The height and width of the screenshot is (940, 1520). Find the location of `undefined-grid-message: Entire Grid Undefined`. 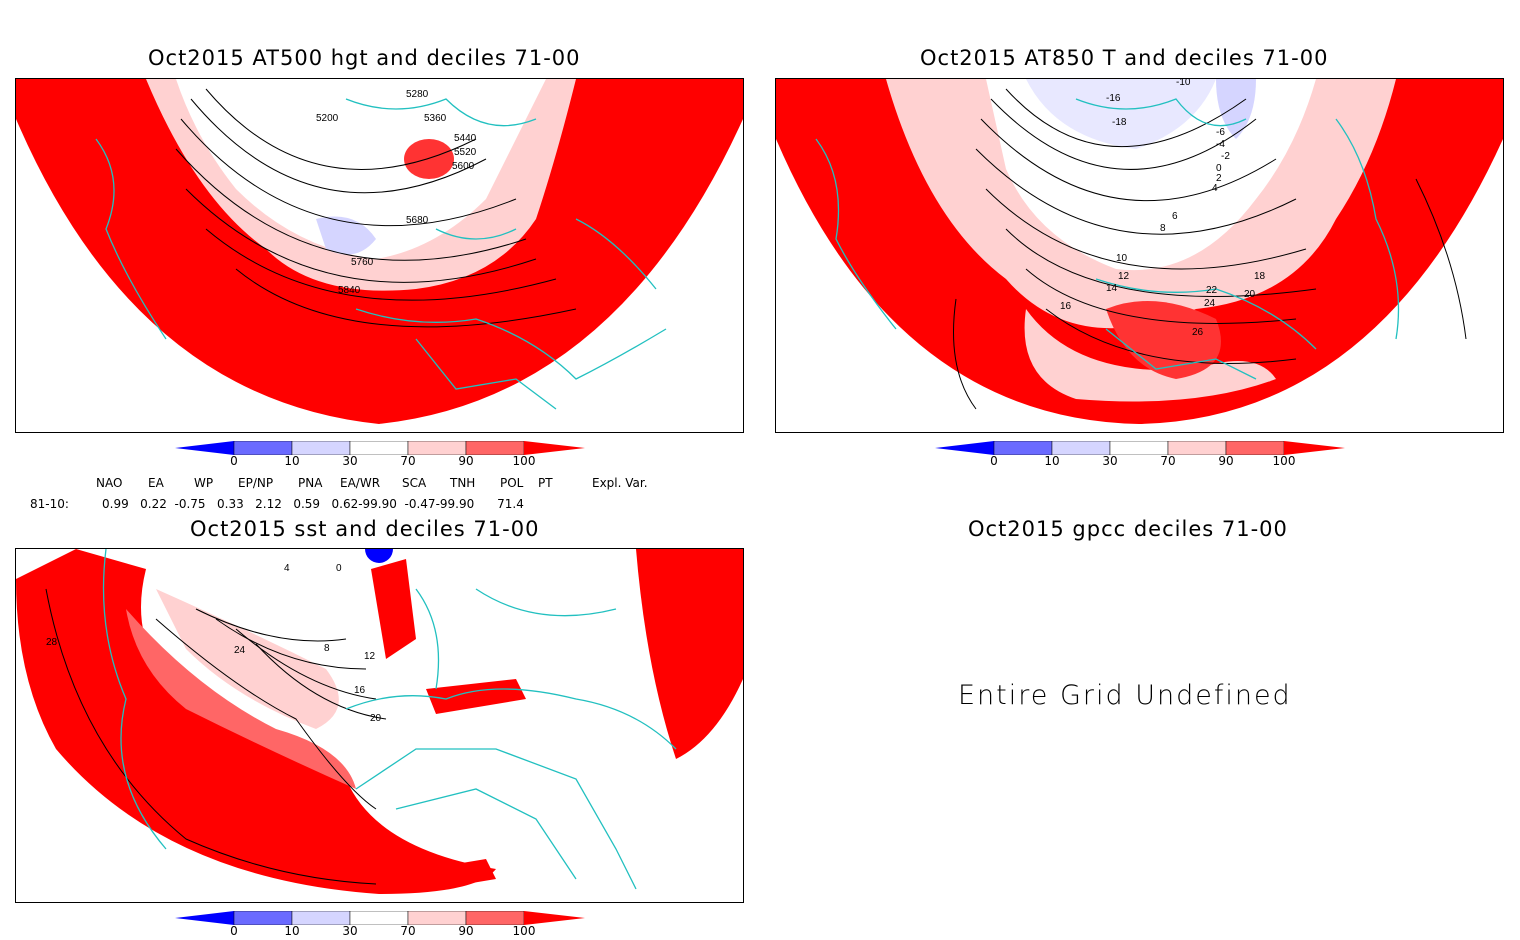

undefined-grid-message: Entire Grid Undefined is located at coordinates (1125, 695).